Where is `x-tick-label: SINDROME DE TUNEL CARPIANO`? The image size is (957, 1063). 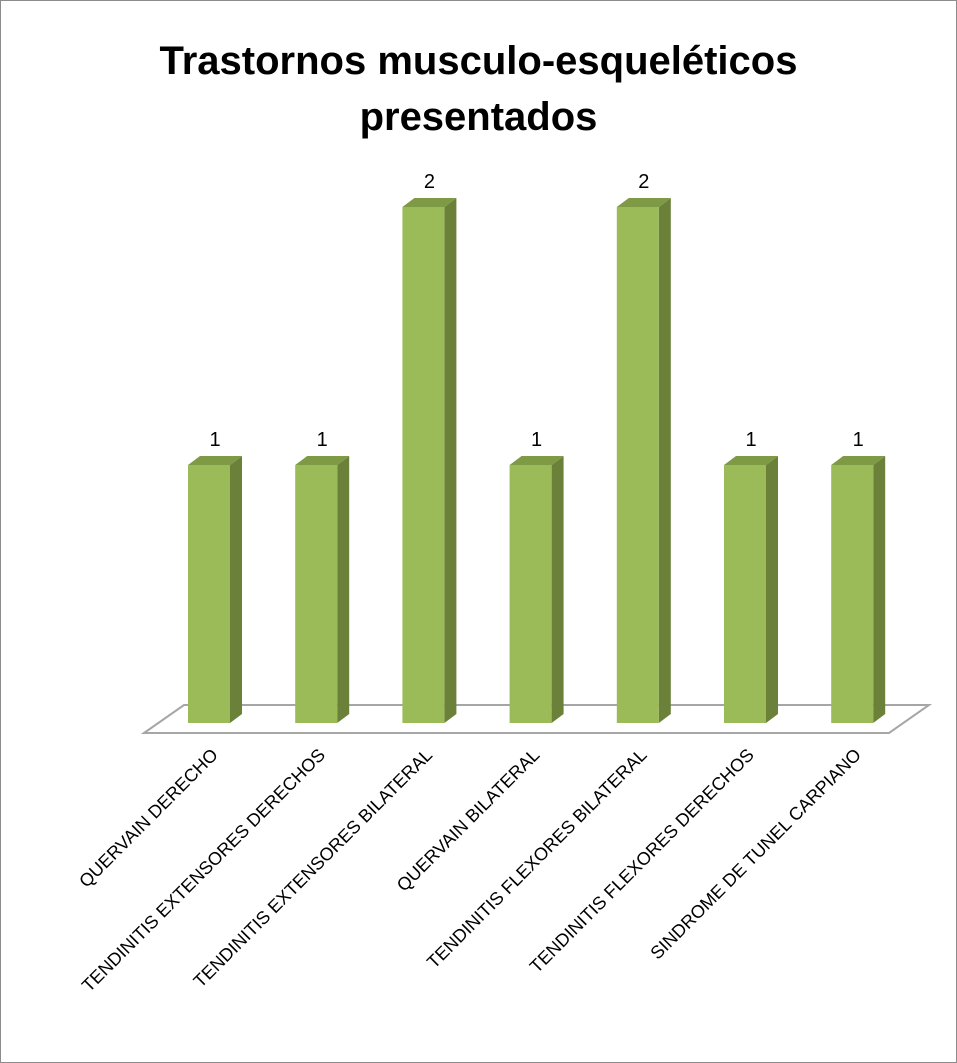 x-tick-label: SINDROME DE TUNEL CARPIANO is located at coordinates (755, 854).